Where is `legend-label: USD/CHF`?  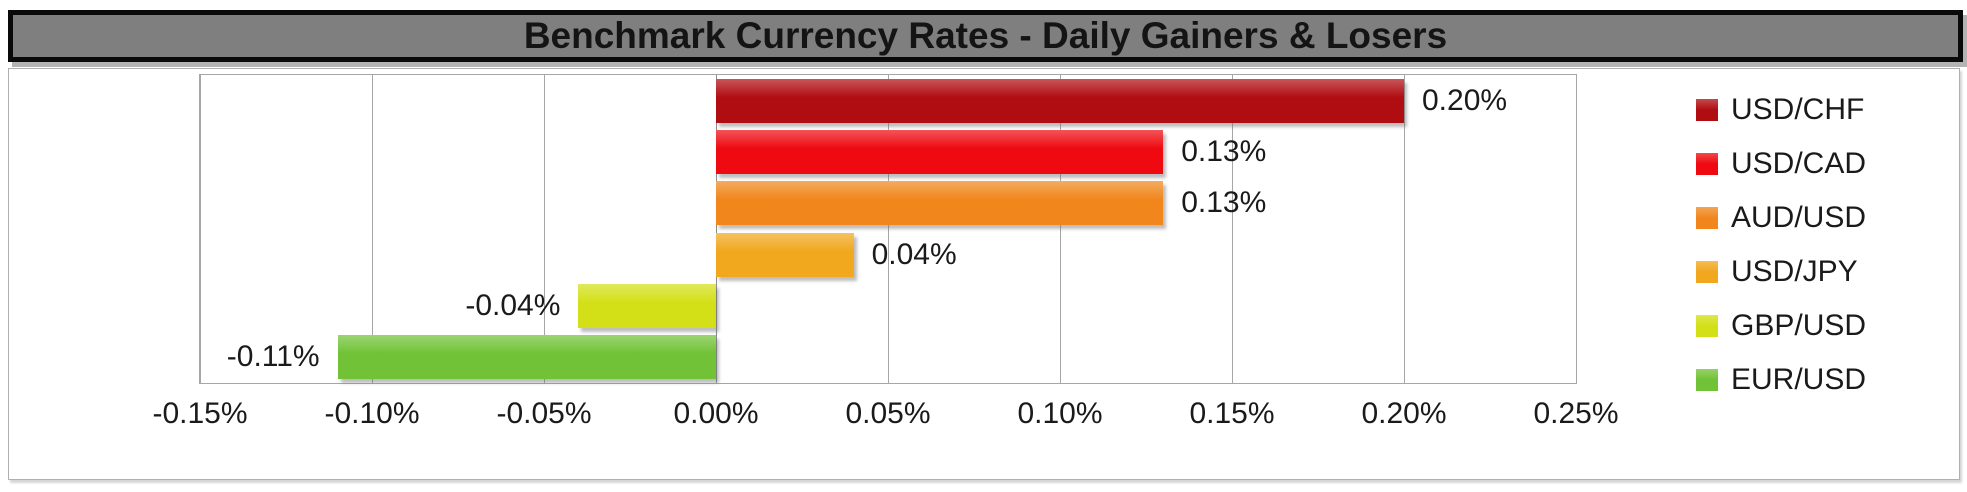 legend-label: USD/CHF is located at coordinates (1798, 109).